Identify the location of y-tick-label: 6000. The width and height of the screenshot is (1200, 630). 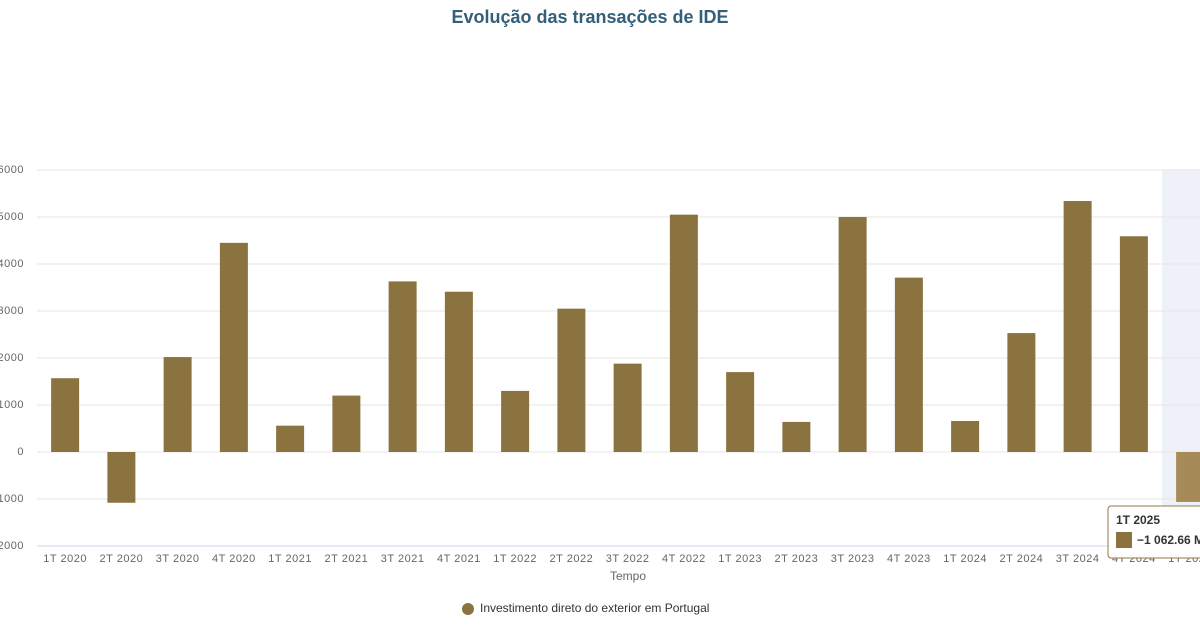
(12, 170).